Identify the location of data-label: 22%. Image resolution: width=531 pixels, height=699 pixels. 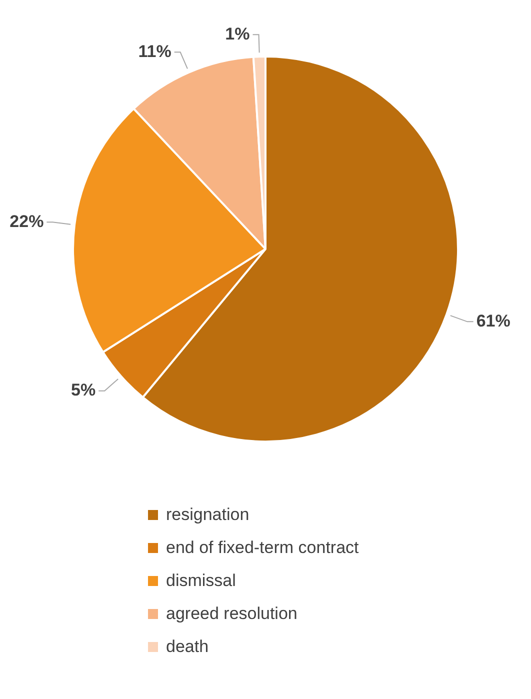
(27, 221).